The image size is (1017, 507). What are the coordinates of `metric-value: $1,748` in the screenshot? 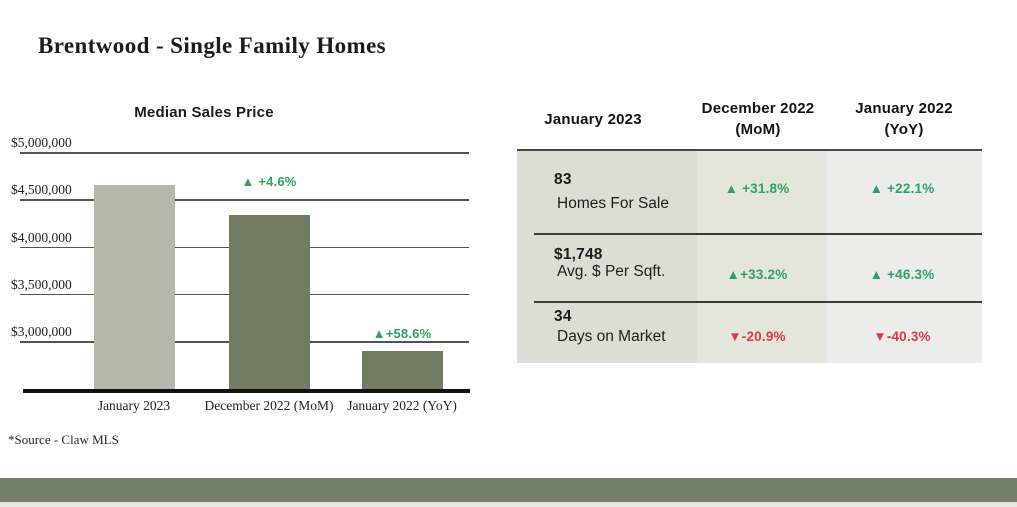 It's located at (578, 254).